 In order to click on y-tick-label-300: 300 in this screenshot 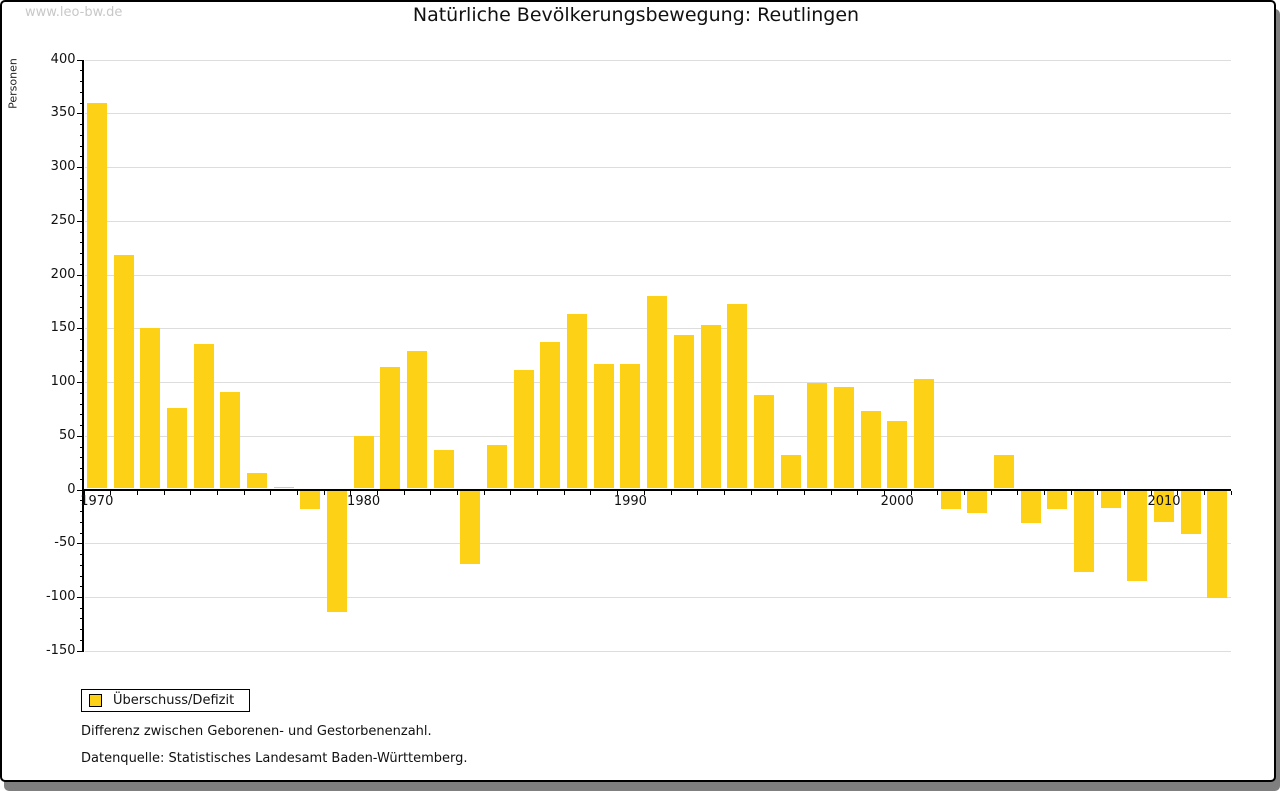, I will do `click(63, 167)`.